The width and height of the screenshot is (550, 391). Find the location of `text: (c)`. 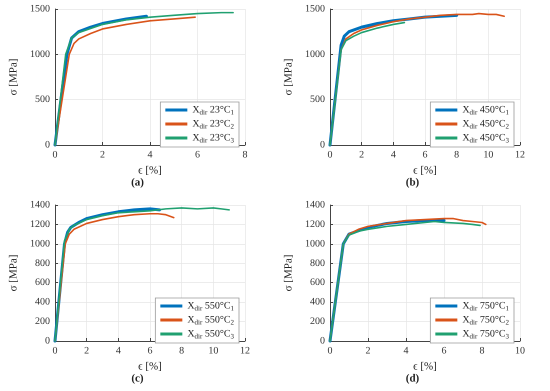

text: (c) is located at coordinates (137, 378).